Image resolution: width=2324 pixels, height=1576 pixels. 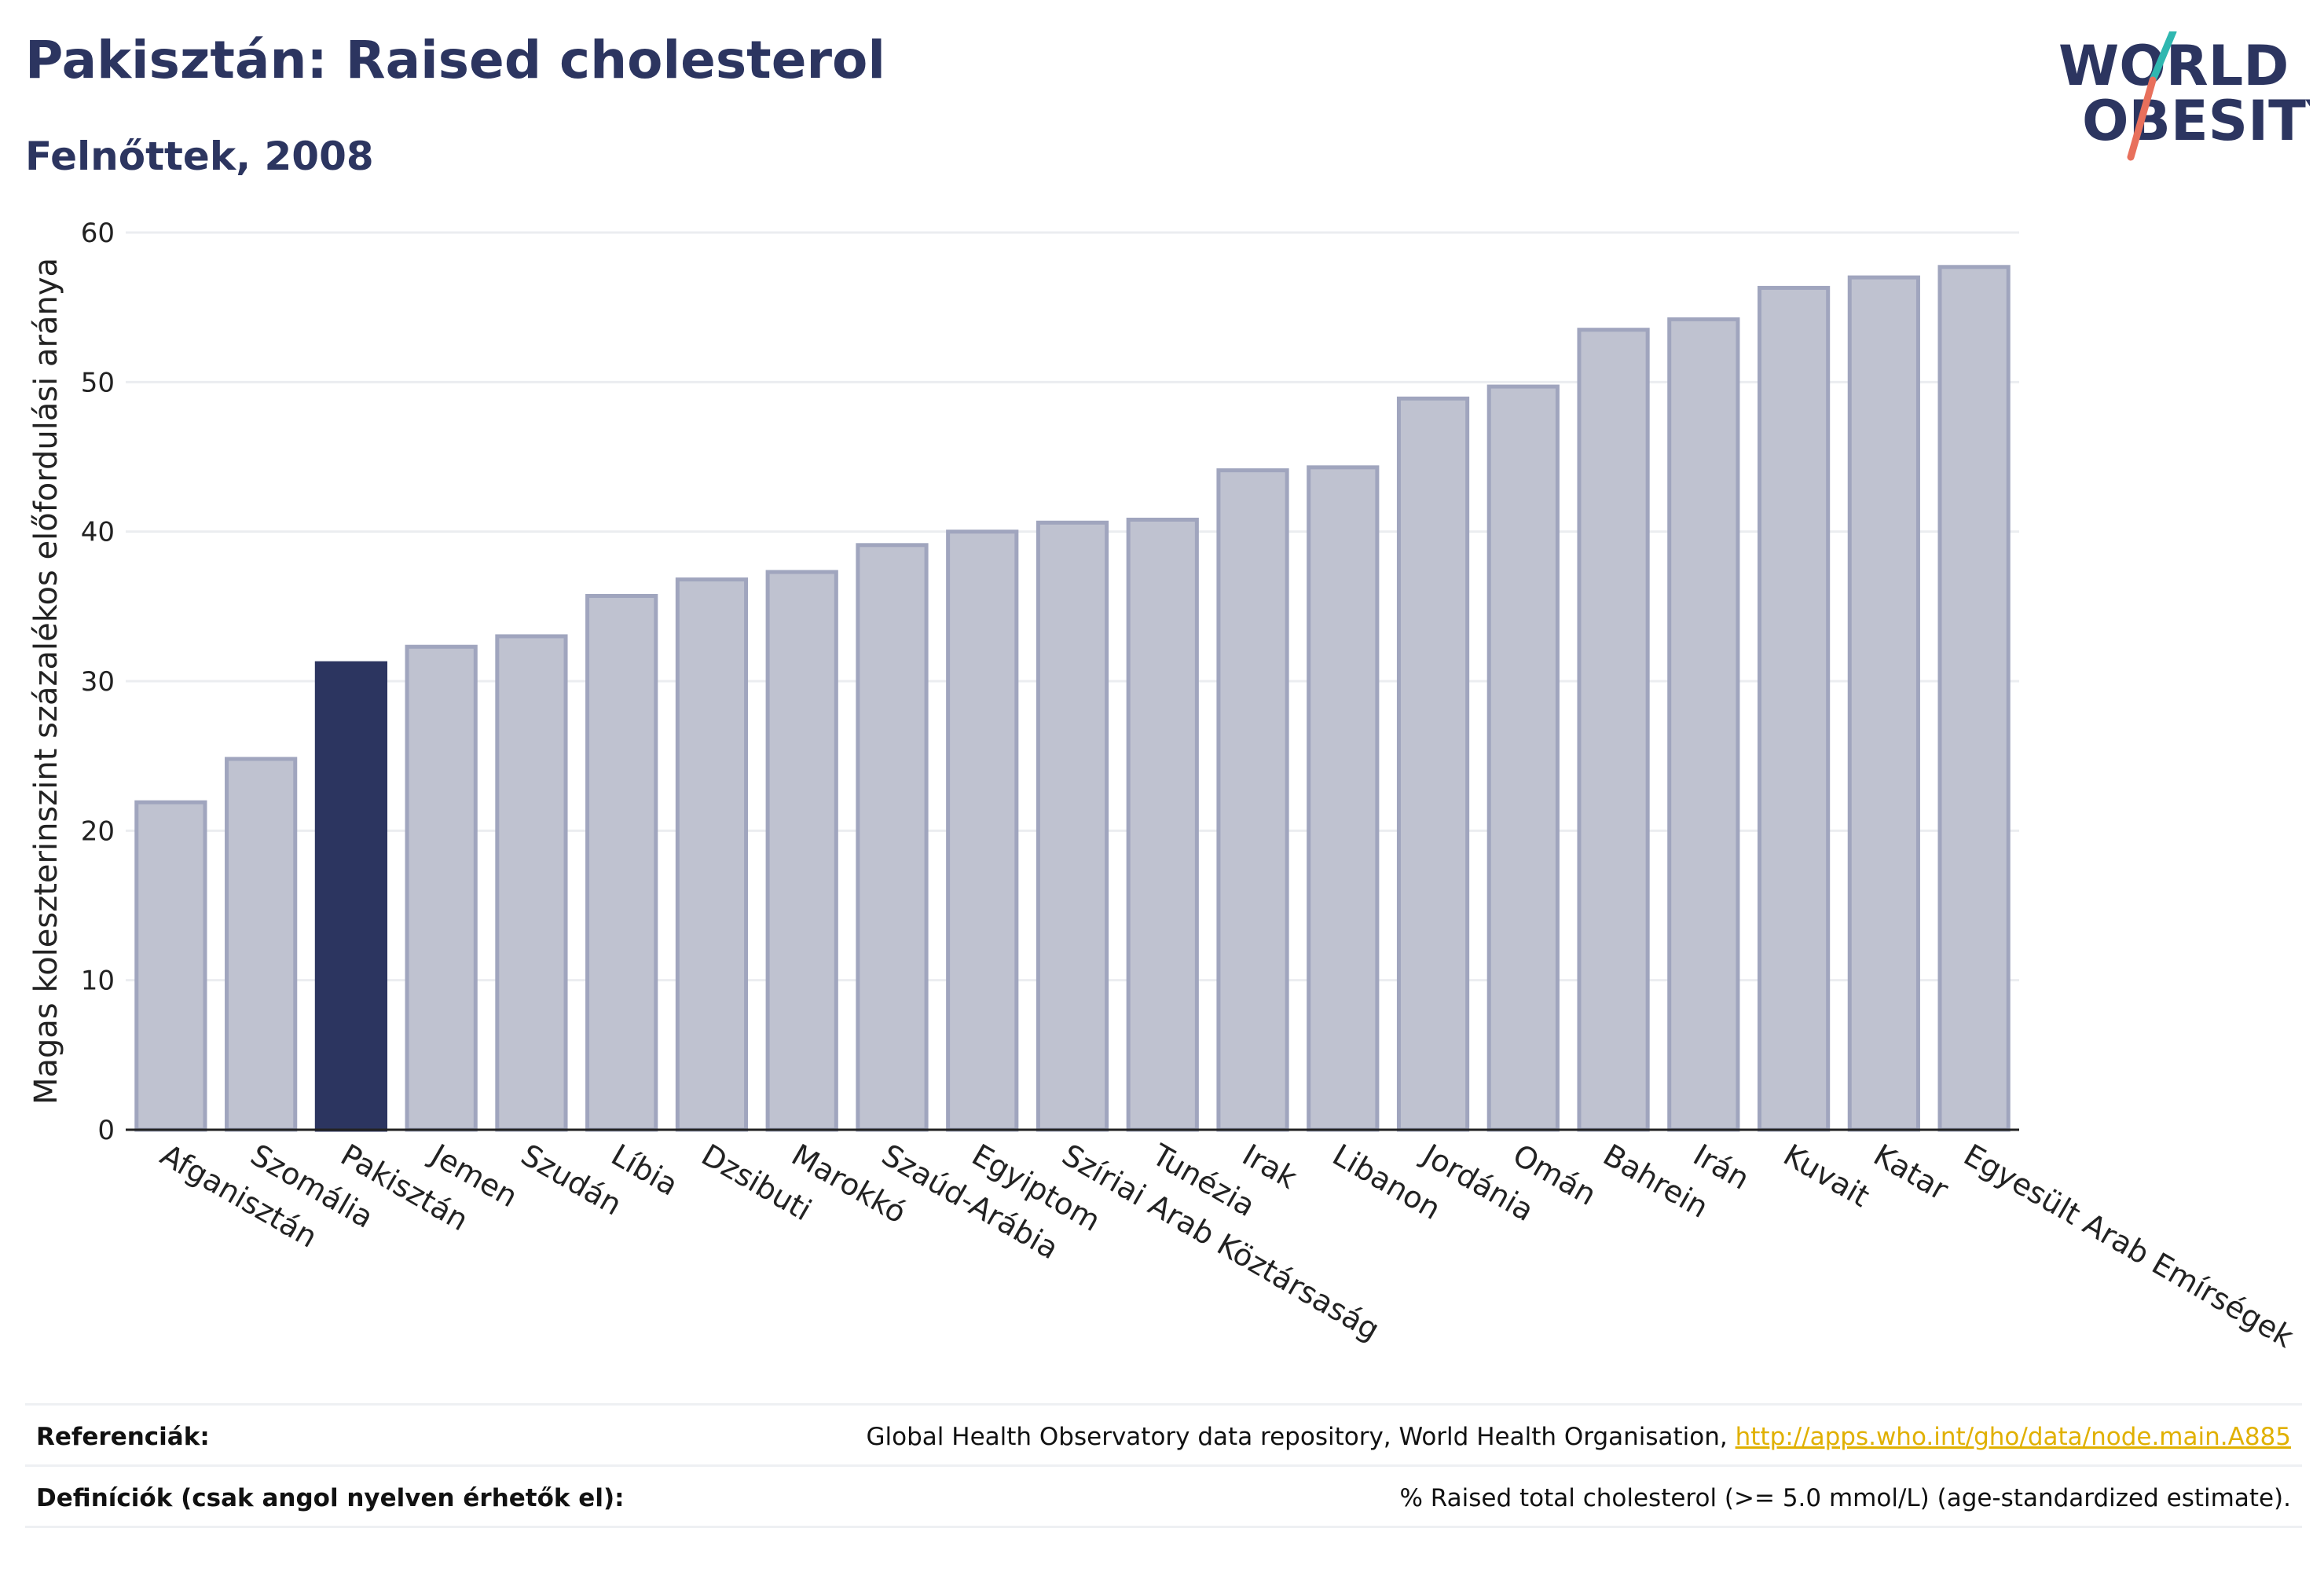 I want to click on y-tick-label: 60, so click(x=98, y=233).